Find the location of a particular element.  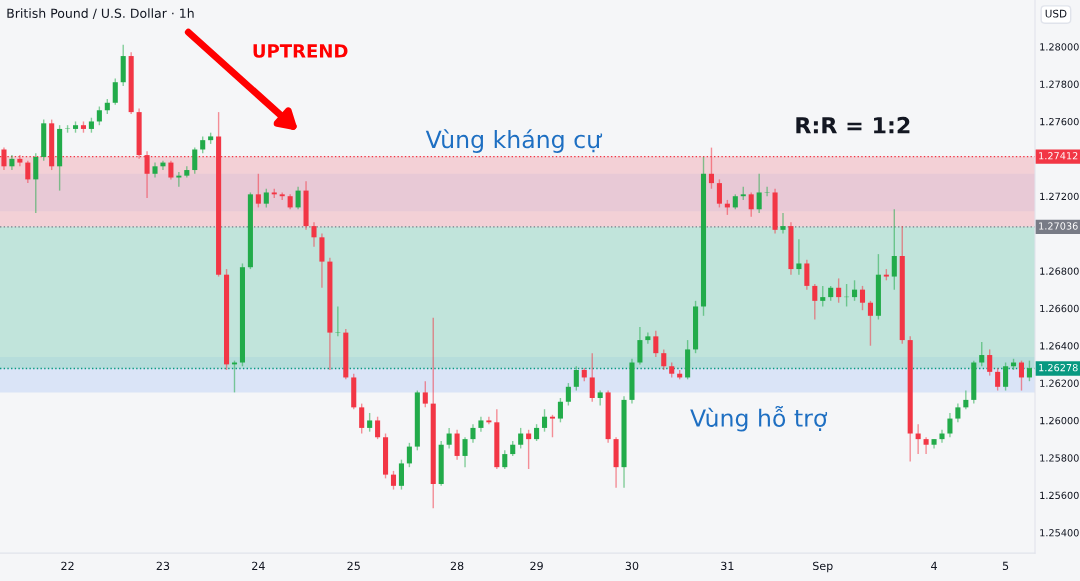

x-tick-label: 25 is located at coordinates (353, 566).